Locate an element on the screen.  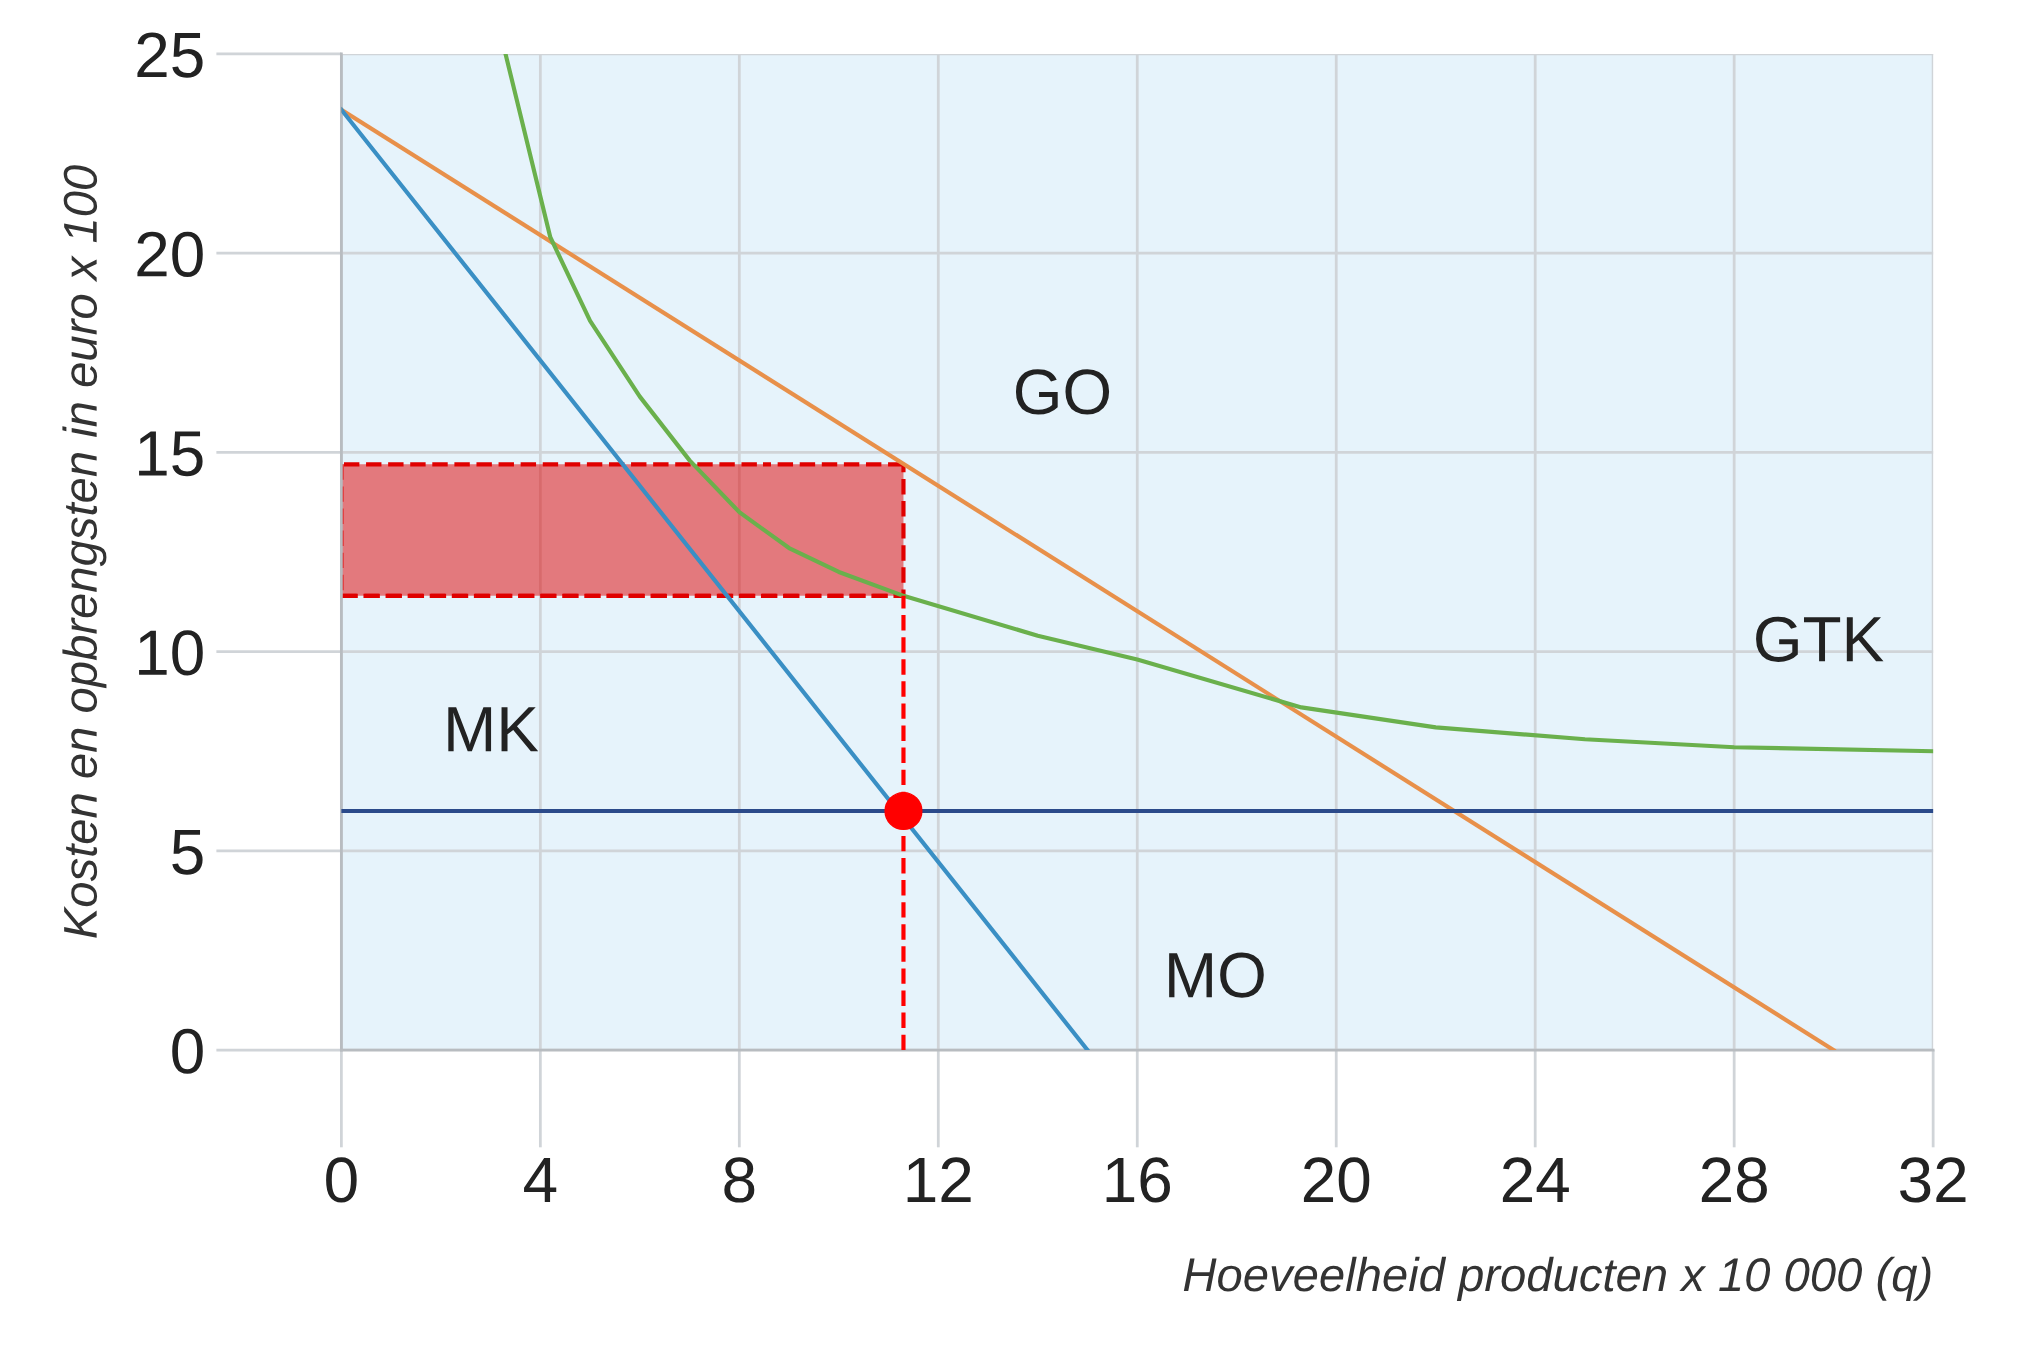
x-axis-title: Hoeveelheid producten x 10 000 (q) is located at coordinates (1557, 1278).